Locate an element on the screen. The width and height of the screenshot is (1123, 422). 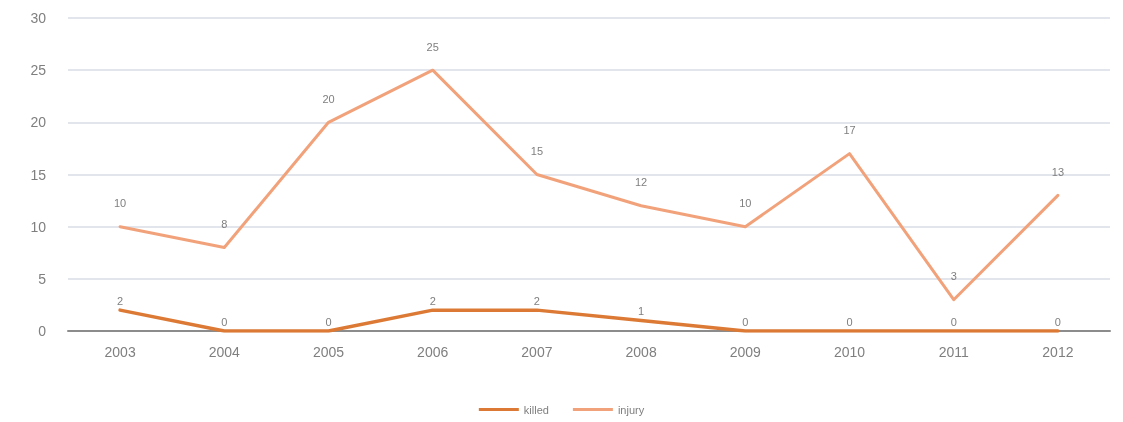
y-tick-label: 5 is located at coordinates (42, 278).